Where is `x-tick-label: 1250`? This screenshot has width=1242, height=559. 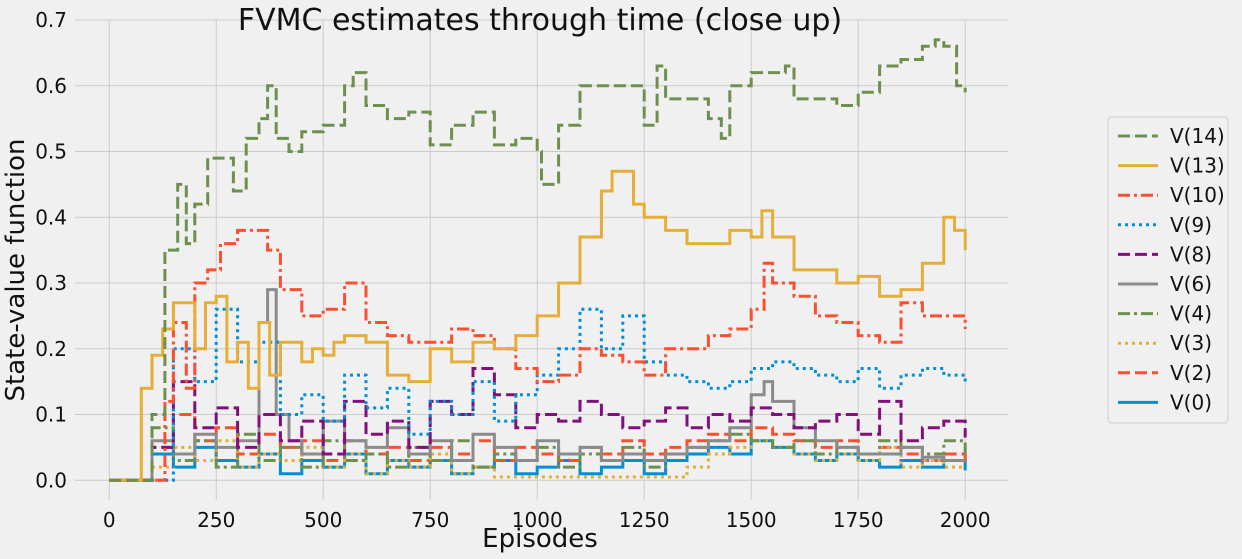
x-tick-label: 1250 is located at coordinates (644, 520).